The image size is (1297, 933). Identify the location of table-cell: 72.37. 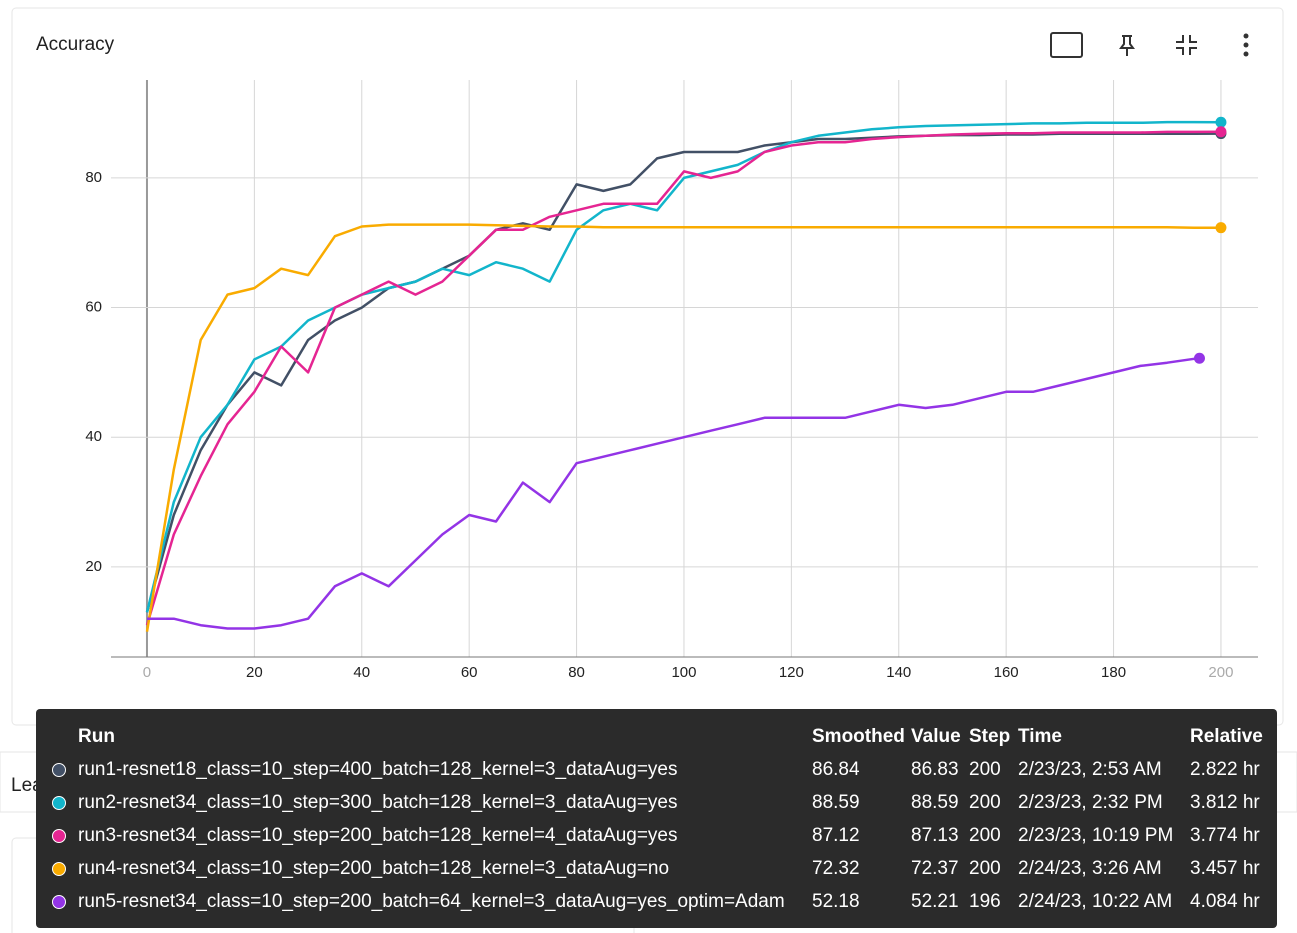
(935, 868).